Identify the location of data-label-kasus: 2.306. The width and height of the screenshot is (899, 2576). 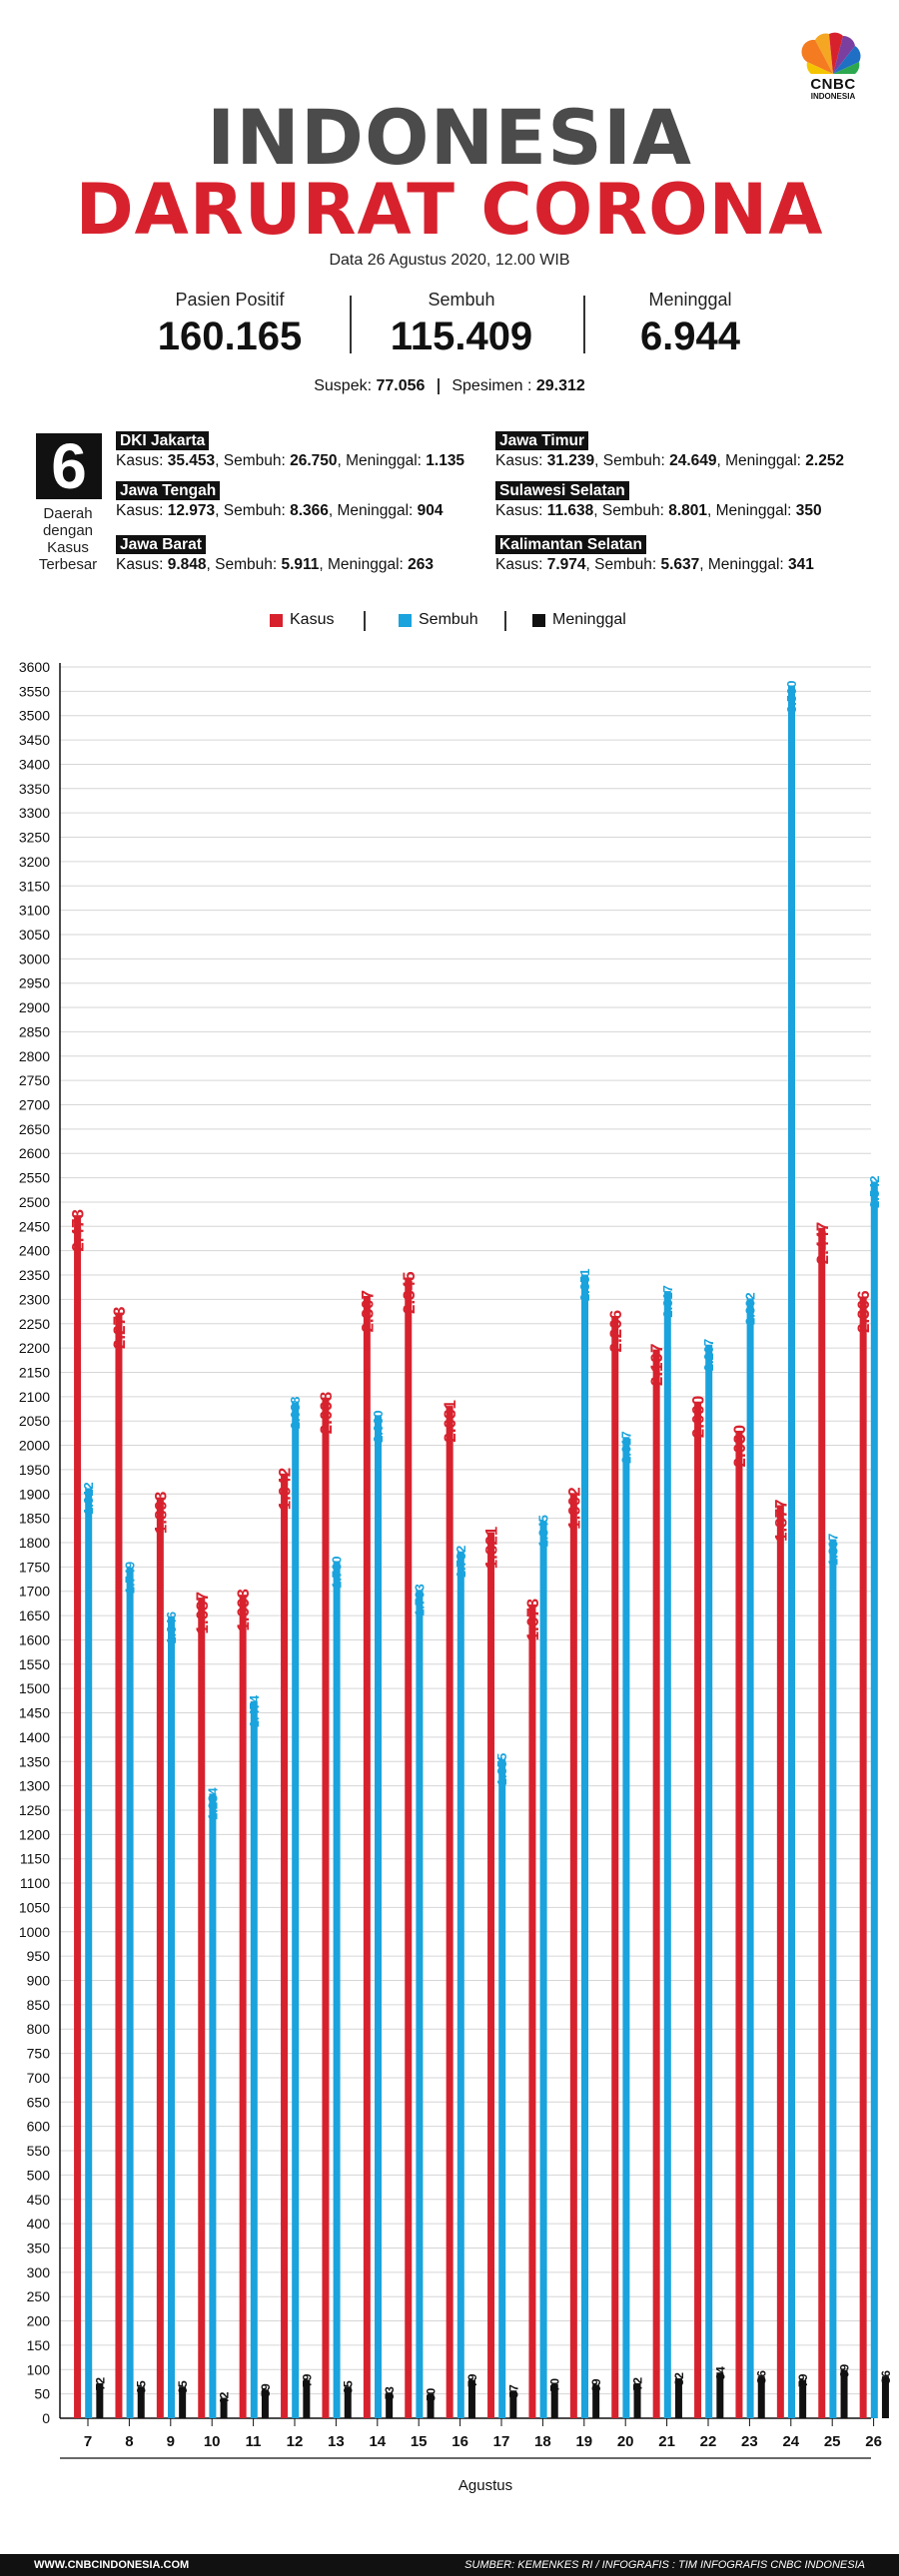
(863, 1312).